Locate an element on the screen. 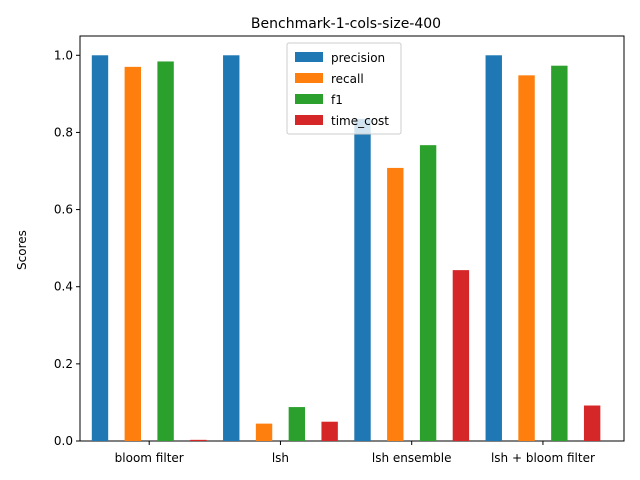 This screenshot has height=480, width=640. legend-swatch-time-cost is located at coordinates (309, 120).